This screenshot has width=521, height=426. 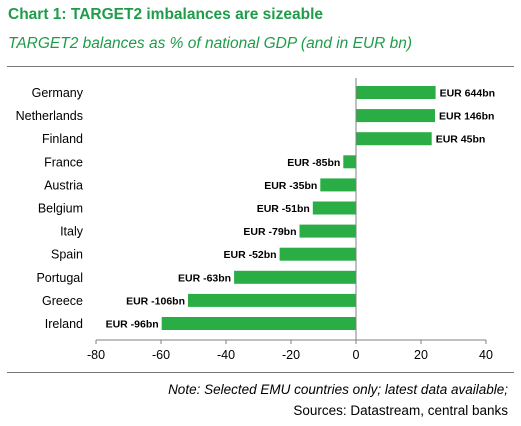 What do you see at coordinates (63, 185) in the screenshot?
I see `category-label: Austria` at bounding box center [63, 185].